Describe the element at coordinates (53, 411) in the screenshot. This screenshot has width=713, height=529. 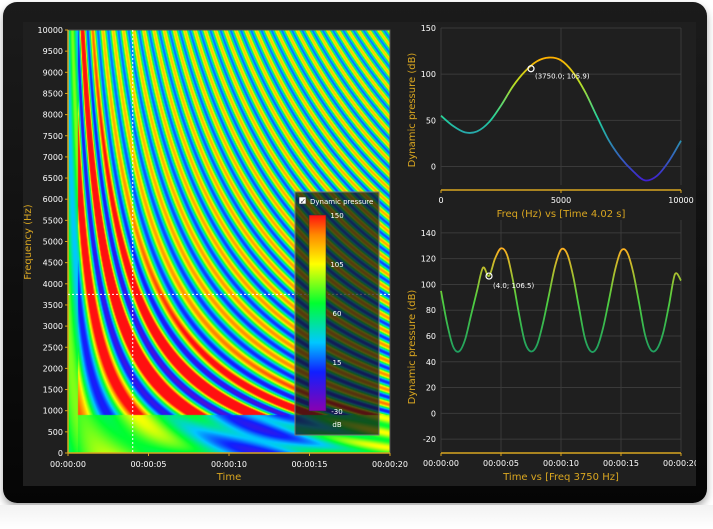
I see `y-tick-label: 1000` at that location.